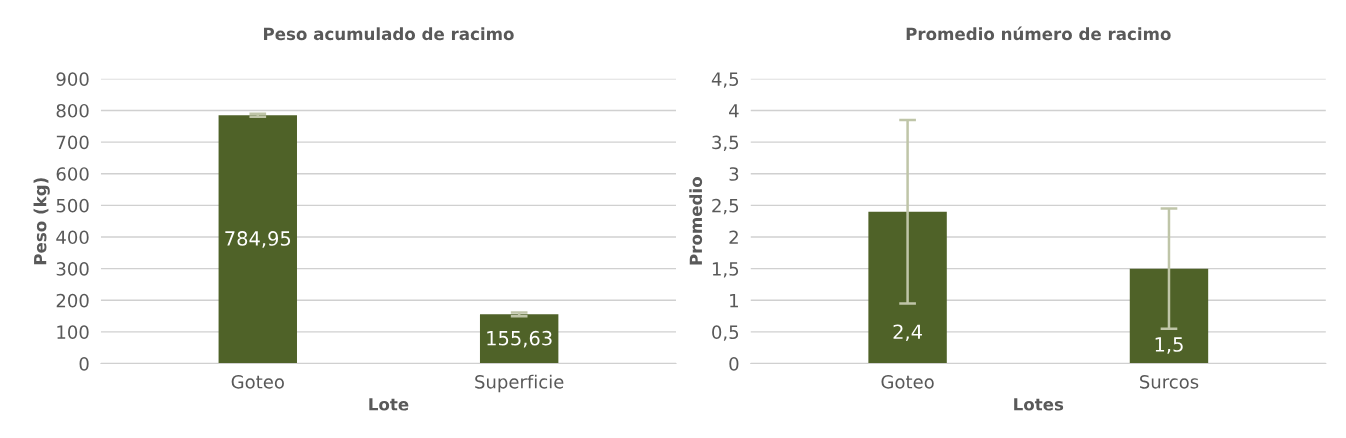 Image resolution: width=1346 pixels, height=438 pixels. What do you see at coordinates (734, 111) in the screenshot?
I see `y-tick-label: 4` at bounding box center [734, 111].